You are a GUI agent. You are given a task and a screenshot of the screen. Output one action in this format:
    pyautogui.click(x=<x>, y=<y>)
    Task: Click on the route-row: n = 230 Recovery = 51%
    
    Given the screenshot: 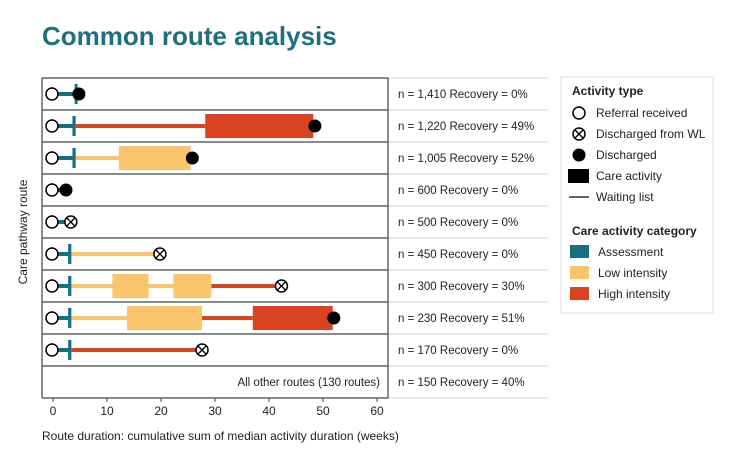 What is the action you would take?
    pyautogui.click(x=285, y=318)
    